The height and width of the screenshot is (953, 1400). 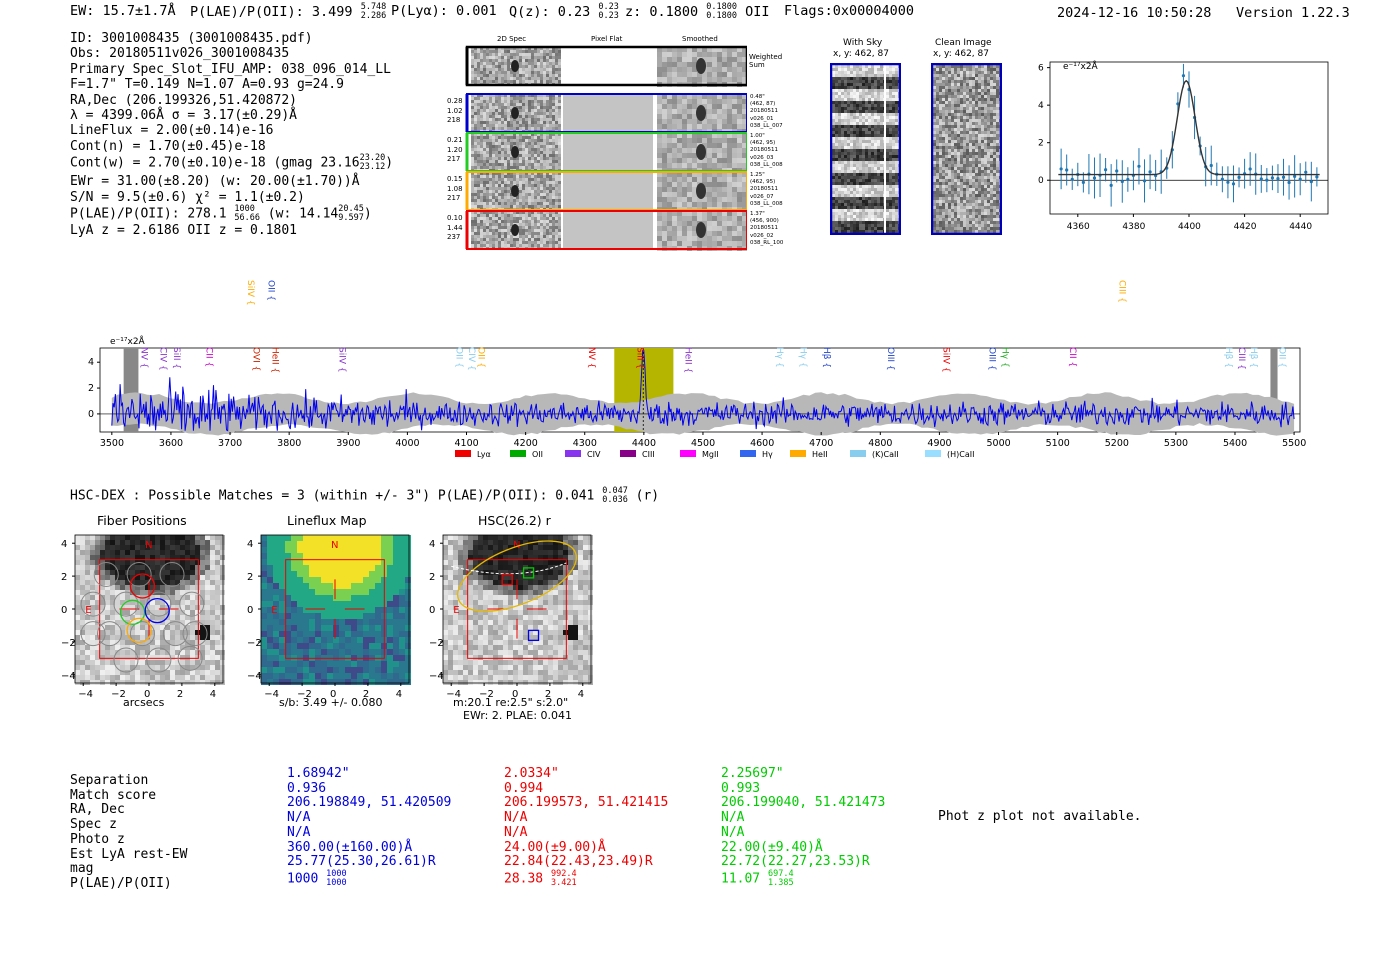 I want to click on pixel-flat, so click(x=608, y=113).